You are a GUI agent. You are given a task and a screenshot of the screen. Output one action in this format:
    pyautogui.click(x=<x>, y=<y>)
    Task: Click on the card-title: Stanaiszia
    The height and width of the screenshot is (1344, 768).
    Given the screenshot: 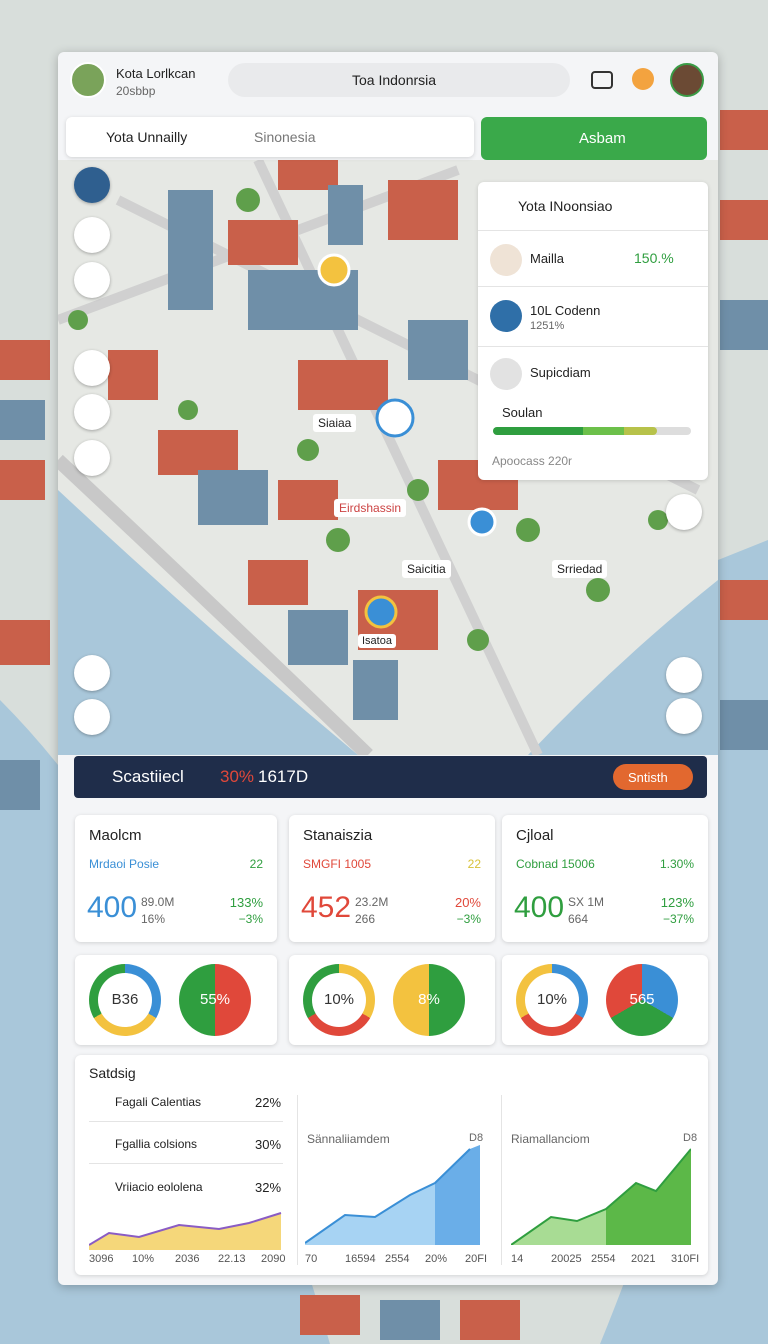 What is the action you would take?
    pyautogui.click(x=338, y=835)
    